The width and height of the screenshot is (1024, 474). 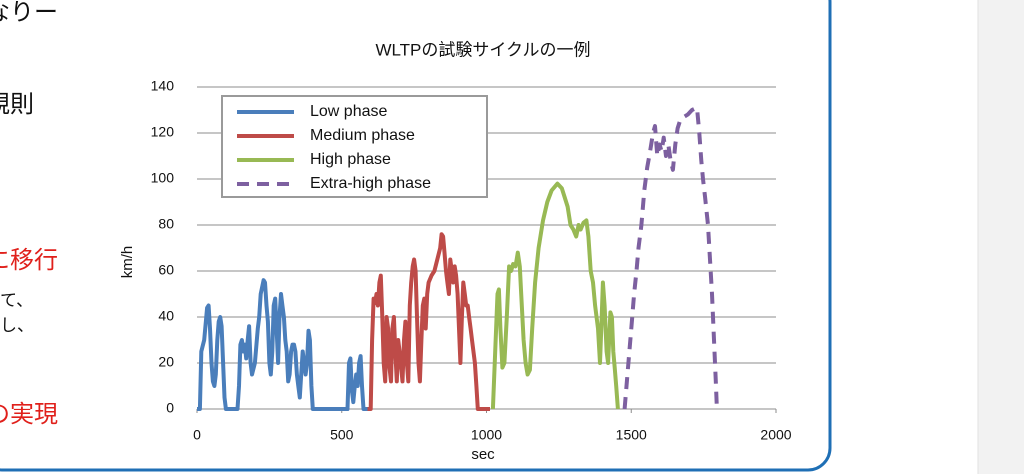 What do you see at coordinates (350, 159) in the screenshot?
I see `legend-label: High phase` at bounding box center [350, 159].